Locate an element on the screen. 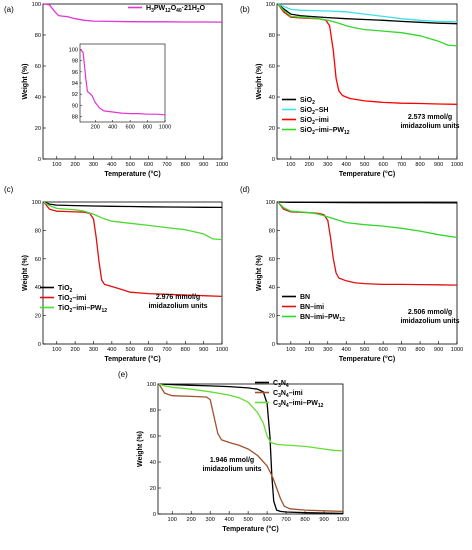 The image size is (472, 550). legend-label: C3N4–imi–PW12 is located at coordinates (298, 404).